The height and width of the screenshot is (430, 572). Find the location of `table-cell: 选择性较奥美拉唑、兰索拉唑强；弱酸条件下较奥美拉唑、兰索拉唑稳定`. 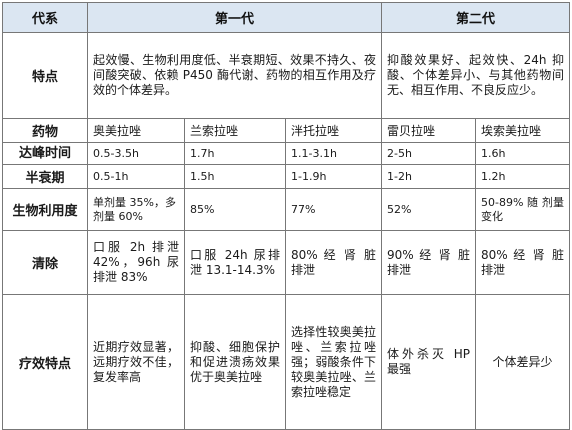

table-cell: 选择性较奥美拉唑、兰索拉唑强；弱酸条件下较奥美拉唑、兰索拉唑稳定 is located at coordinates (333, 362).